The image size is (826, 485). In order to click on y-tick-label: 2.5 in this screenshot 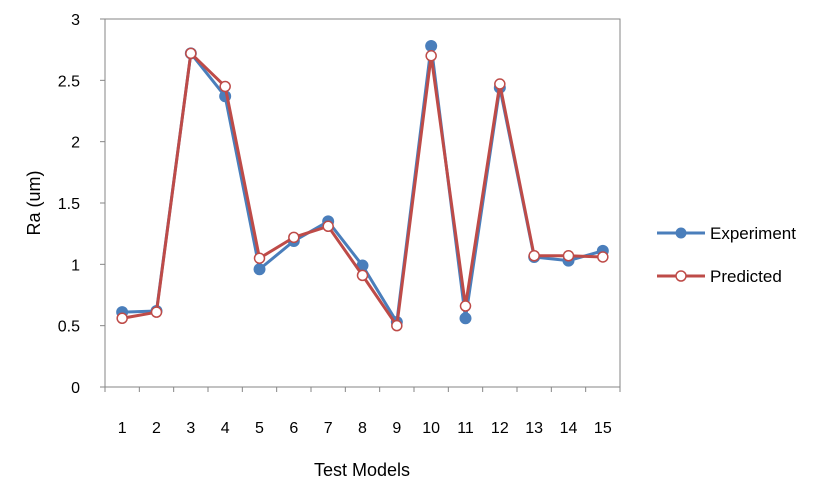, I will do `click(69, 81)`.